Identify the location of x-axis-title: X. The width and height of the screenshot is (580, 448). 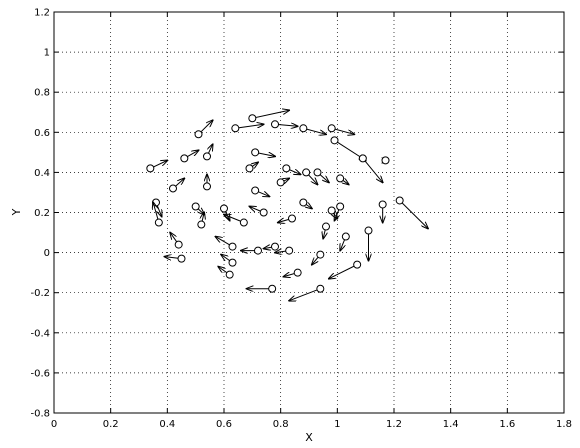
(309, 437).